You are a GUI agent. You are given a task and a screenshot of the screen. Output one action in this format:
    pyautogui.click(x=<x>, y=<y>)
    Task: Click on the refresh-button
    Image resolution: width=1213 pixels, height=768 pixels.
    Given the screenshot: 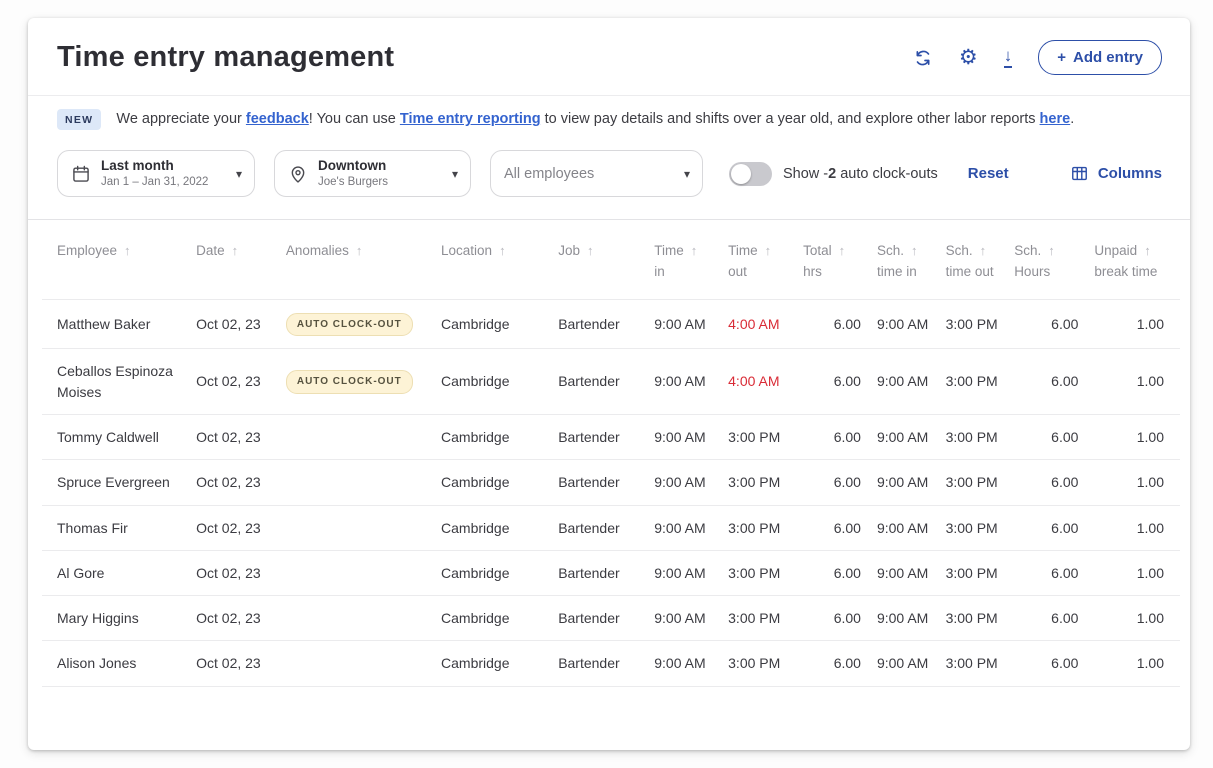 What is the action you would take?
    pyautogui.click(x=923, y=58)
    